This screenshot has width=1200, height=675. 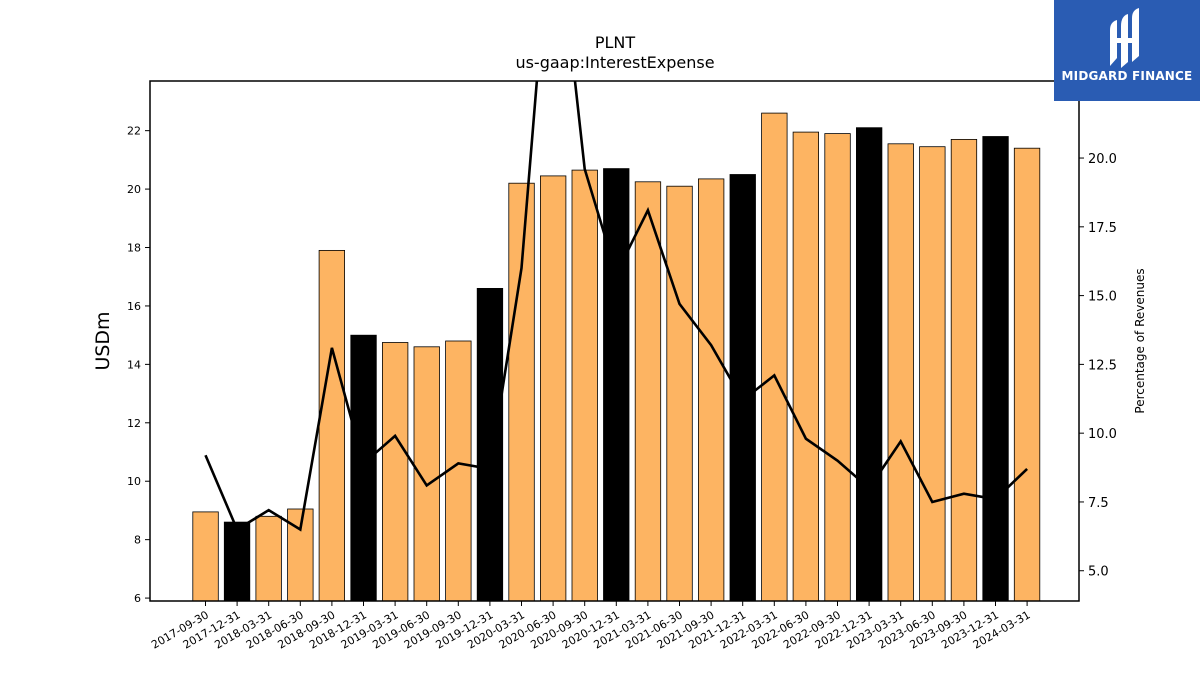 What do you see at coordinates (1124, 38) in the screenshot?
I see `midgard-logo-icon` at bounding box center [1124, 38].